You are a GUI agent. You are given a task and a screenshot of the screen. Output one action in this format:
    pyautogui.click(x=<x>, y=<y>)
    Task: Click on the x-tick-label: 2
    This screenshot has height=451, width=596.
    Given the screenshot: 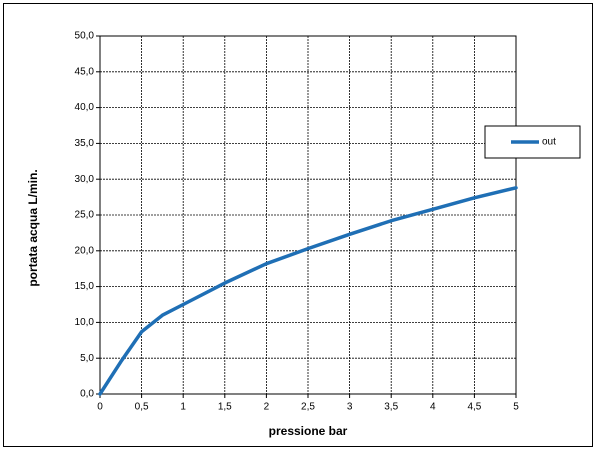 What is the action you would take?
    pyautogui.click(x=267, y=407)
    